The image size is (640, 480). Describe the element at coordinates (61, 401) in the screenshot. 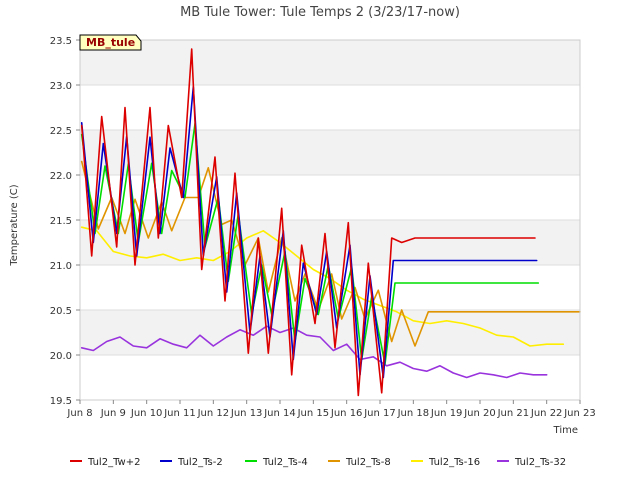

I see `y-tick-label: 19.5` at that location.